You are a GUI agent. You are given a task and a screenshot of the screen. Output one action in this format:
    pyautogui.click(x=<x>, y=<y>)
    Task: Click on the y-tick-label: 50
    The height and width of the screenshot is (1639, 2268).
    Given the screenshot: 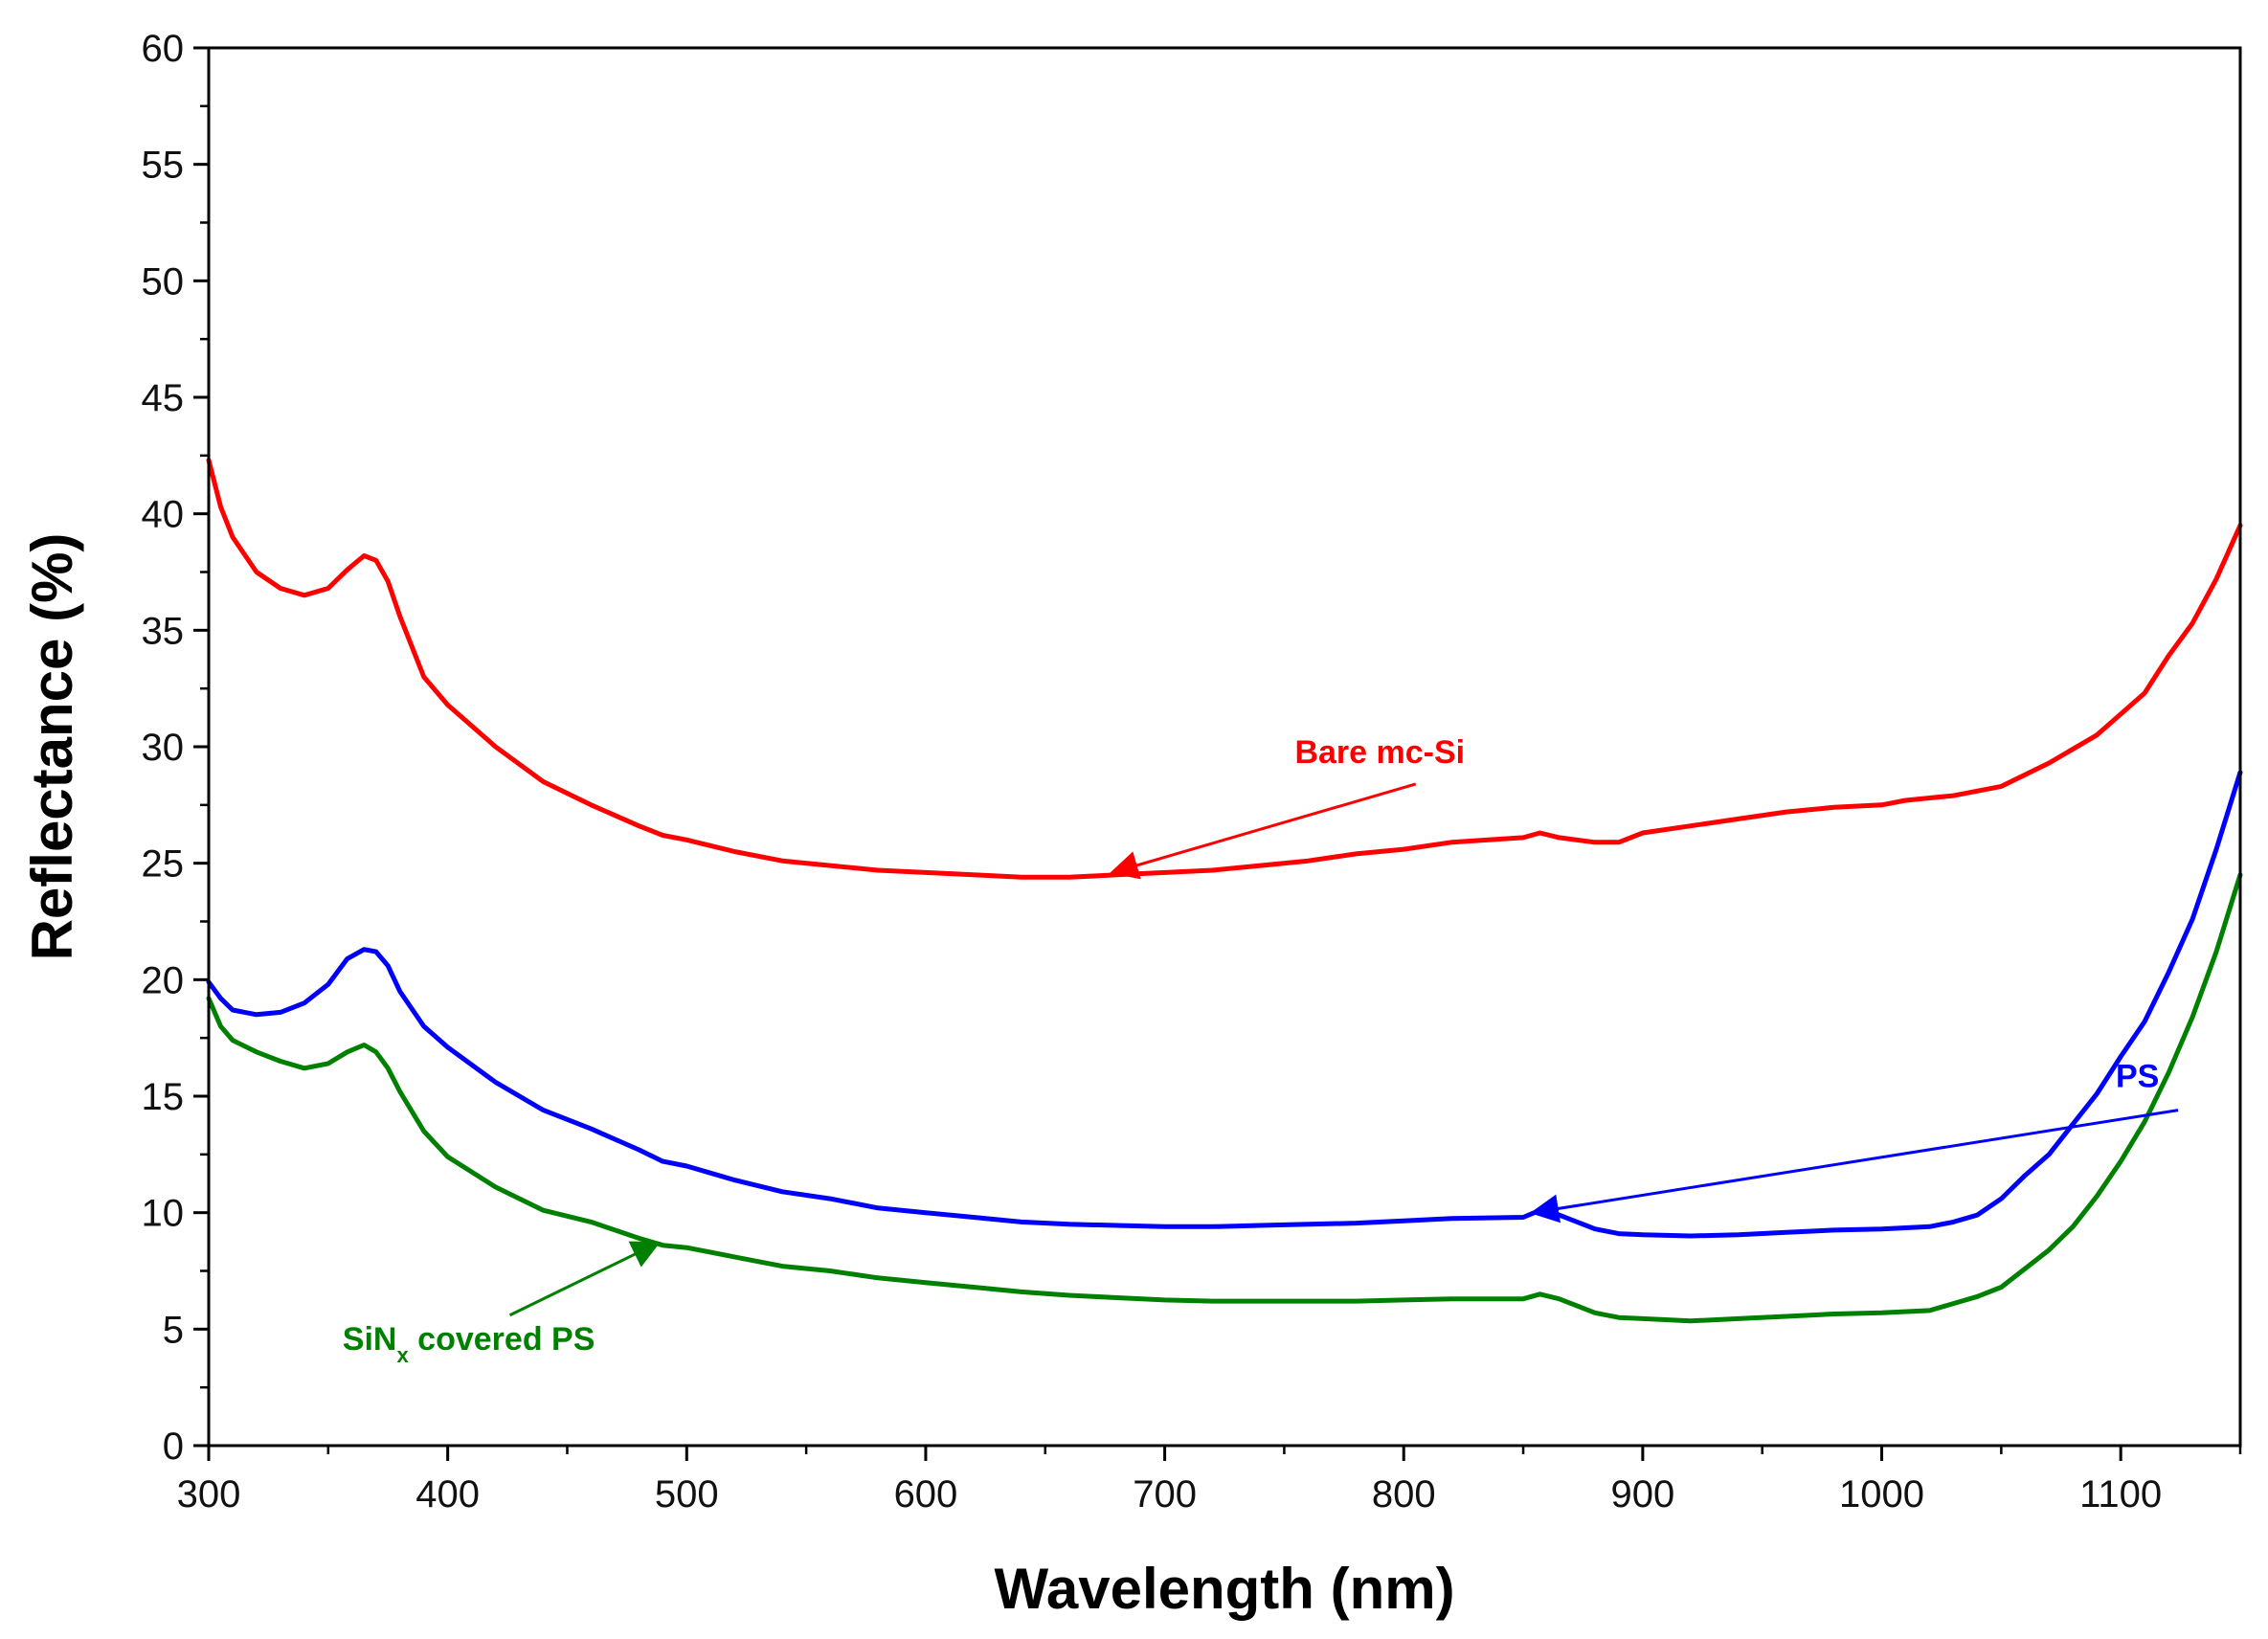 What is the action you would take?
    pyautogui.click(x=163, y=281)
    